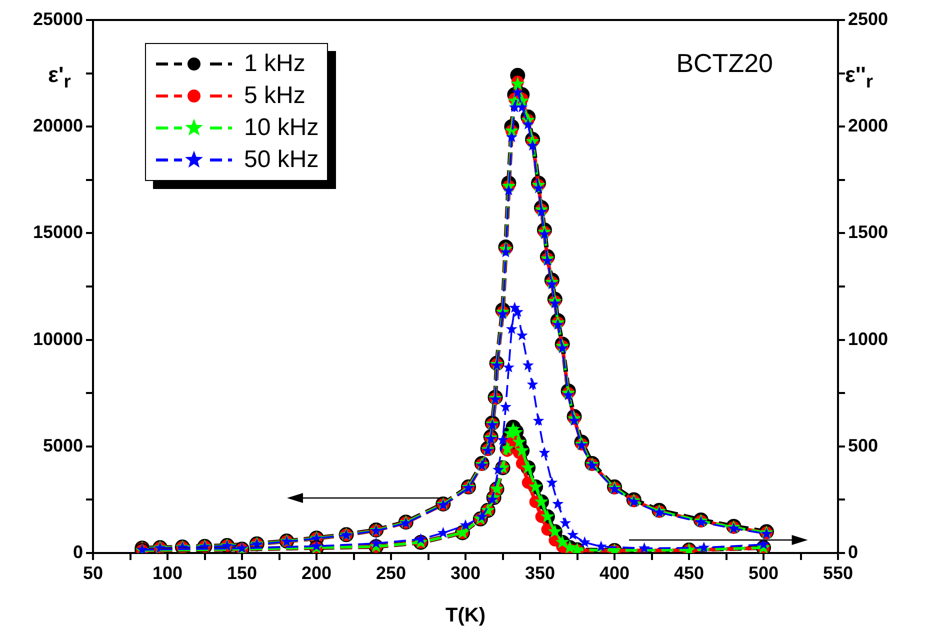 Image resolution: width=925 pixels, height=628 pixels. I want to click on x-tick-label: 50, so click(93, 572).